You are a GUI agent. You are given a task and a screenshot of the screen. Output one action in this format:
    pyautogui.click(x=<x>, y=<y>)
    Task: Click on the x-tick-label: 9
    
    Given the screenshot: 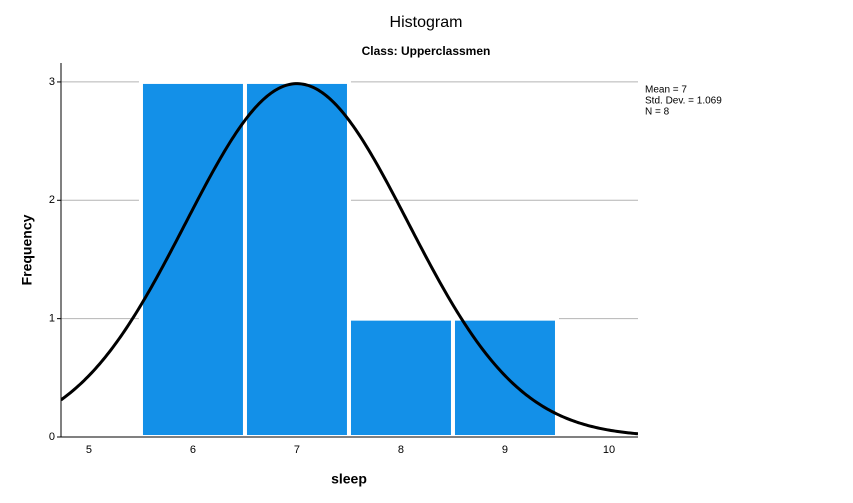 What is the action you would take?
    pyautogui.click(x=505, y=450)
    